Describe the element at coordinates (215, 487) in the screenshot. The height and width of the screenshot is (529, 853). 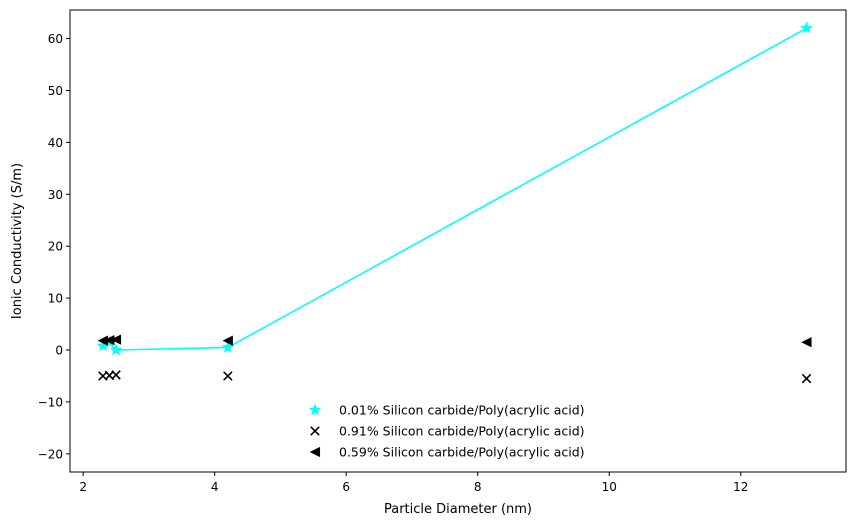
I see `x-tick-label: 4` at that location.